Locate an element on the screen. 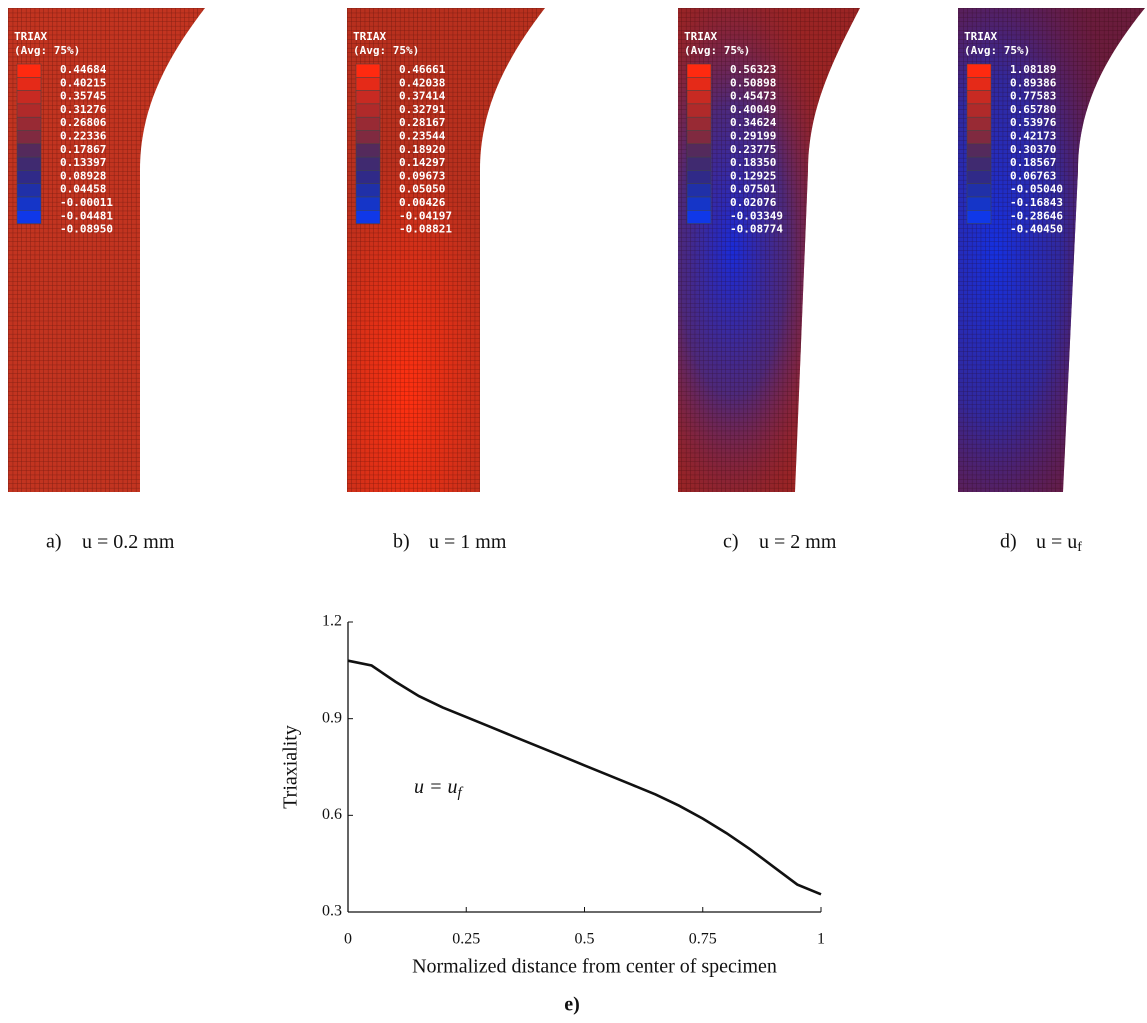 This screenshot has width=1147, height=1023. y-tick-label: 0.9 is located at coordinates (332, 717).